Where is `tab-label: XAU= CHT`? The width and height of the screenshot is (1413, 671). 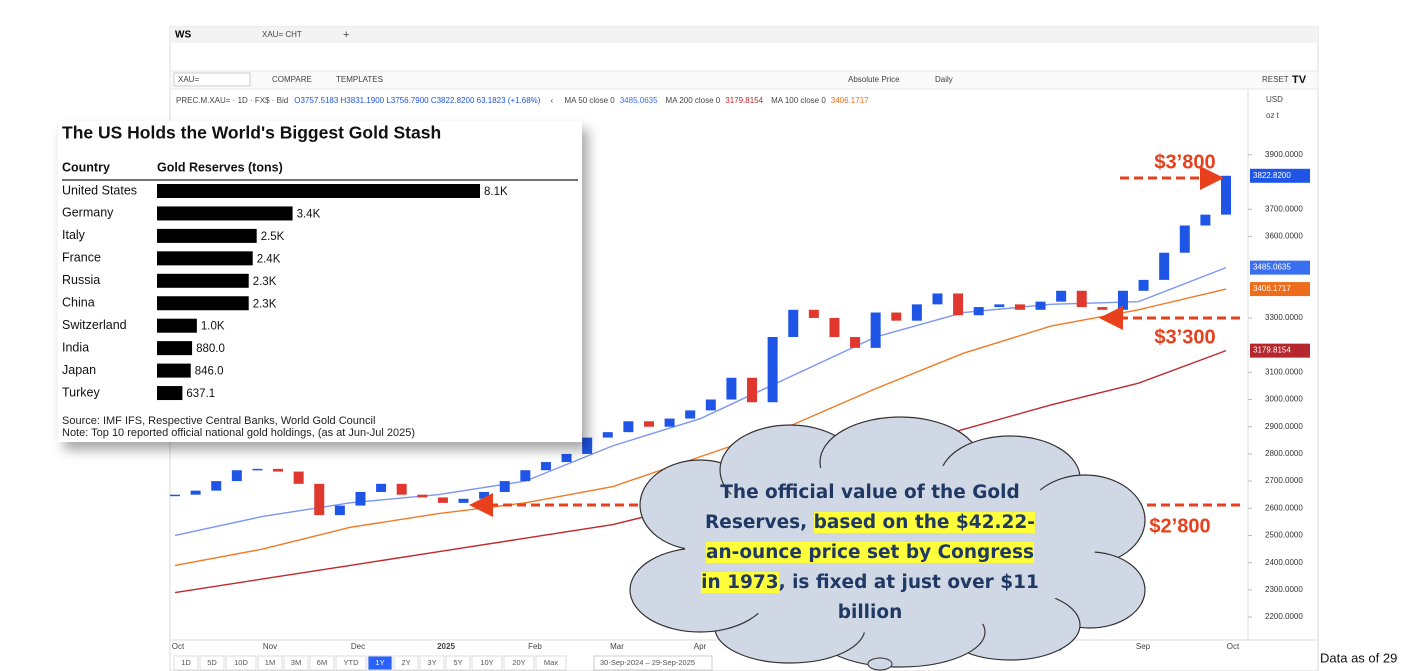 tab-label: XAU= CHT is located at coordinates (282, 34).